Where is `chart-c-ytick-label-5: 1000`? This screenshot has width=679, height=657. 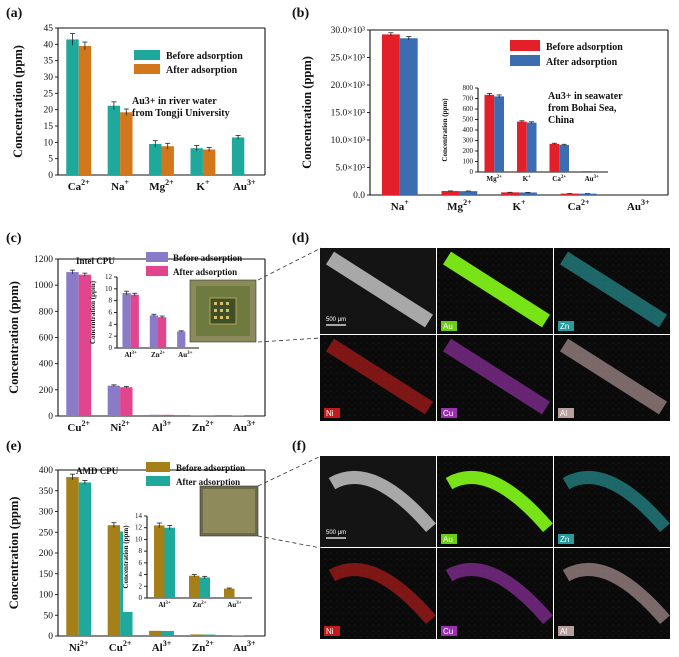 chart-c-ytick-label-5: 1000 is located at coordinates (43, 286).